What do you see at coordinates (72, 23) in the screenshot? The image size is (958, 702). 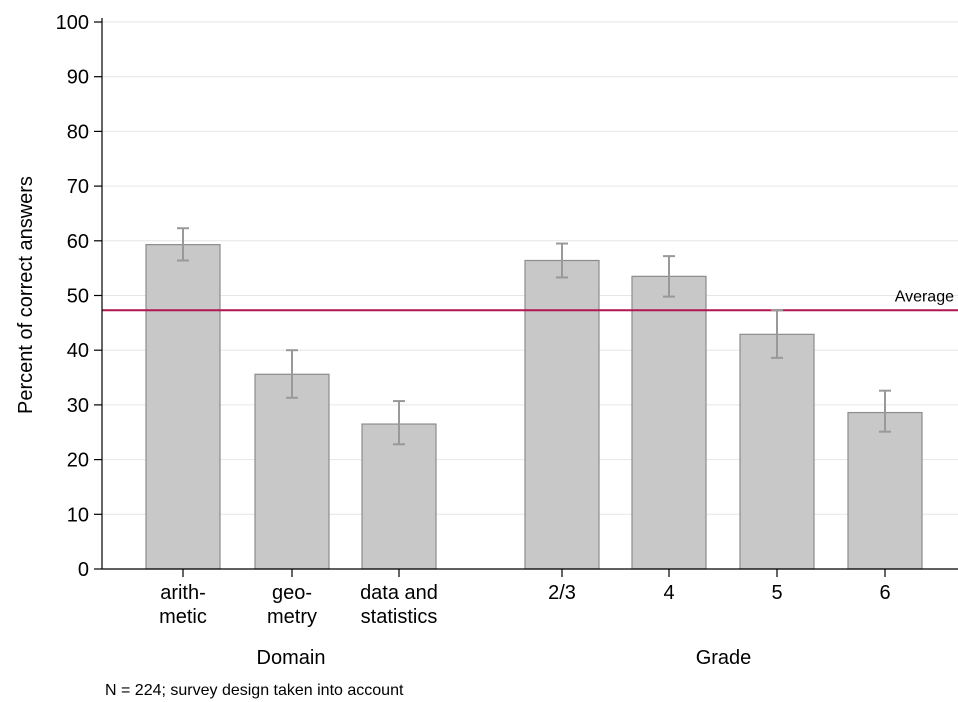 I see `y-tick-label: 100` at bounding box center [72, 23].